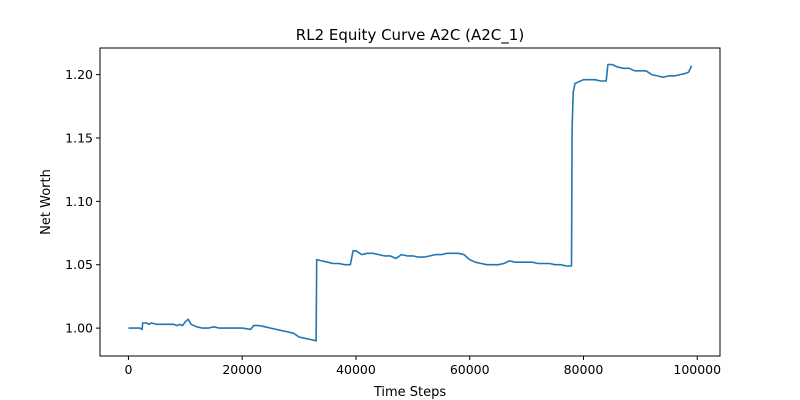 The image size is (800, 400). I want to click on x-tick-label: 60000, so click(470, 369).